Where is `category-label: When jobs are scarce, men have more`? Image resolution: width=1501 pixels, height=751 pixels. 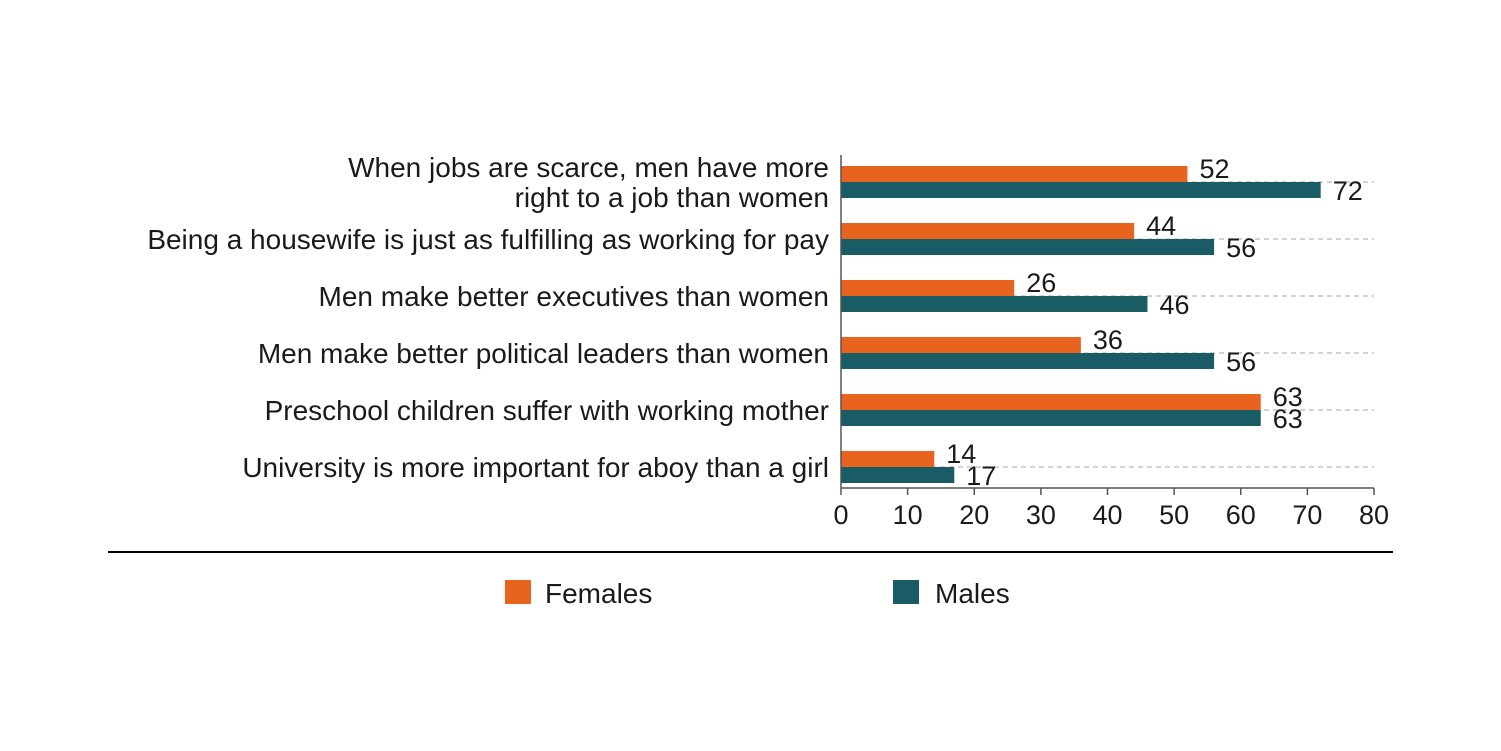 category-label: When jobs are scarce, men have more is located at coordinates (588, 167).